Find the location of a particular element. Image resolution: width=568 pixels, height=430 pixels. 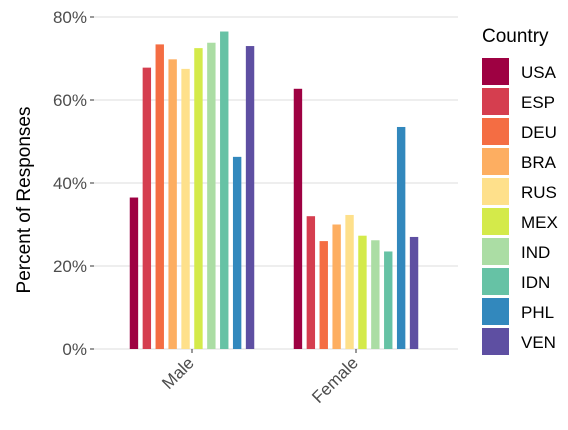

legend-label-bra: BRA is located at coordinates (539, 162).